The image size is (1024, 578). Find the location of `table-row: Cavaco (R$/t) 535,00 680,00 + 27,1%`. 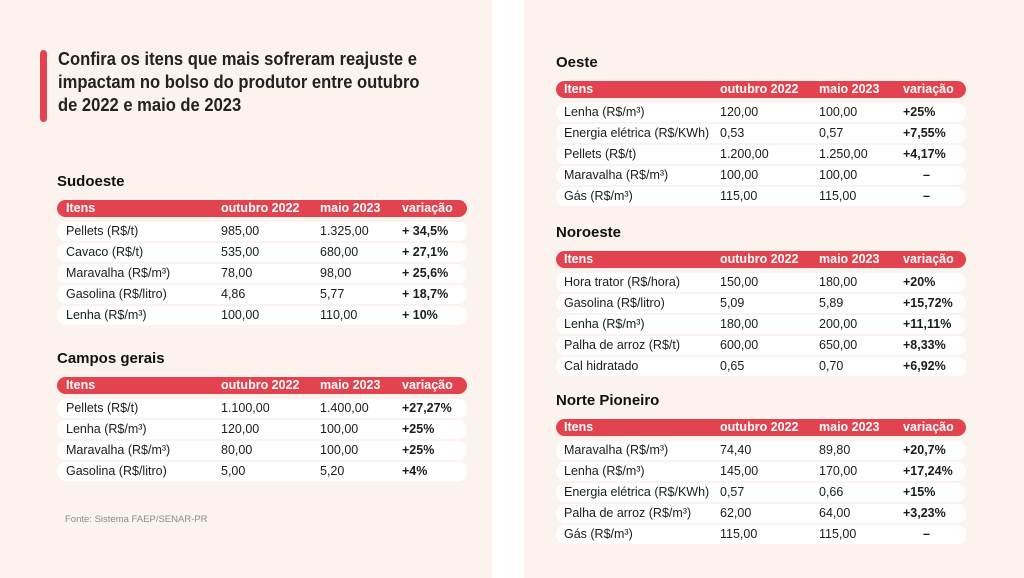

table-row: Cavaco (R$/t) 535,00 680,00 + 27,1% is located at coordinates (262, 252).